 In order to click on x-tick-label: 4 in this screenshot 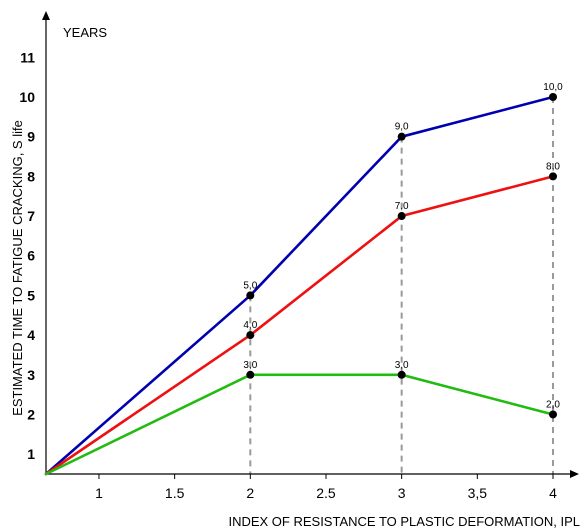, I will do `click(553, 493)`.